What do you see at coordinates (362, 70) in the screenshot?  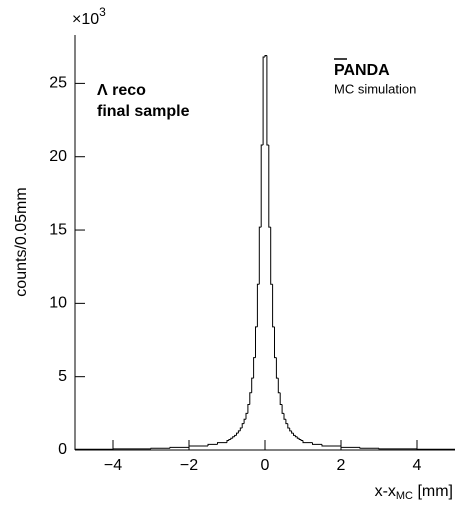 I see `experiment-logo: PANDA` at bounding box center [362, 70].